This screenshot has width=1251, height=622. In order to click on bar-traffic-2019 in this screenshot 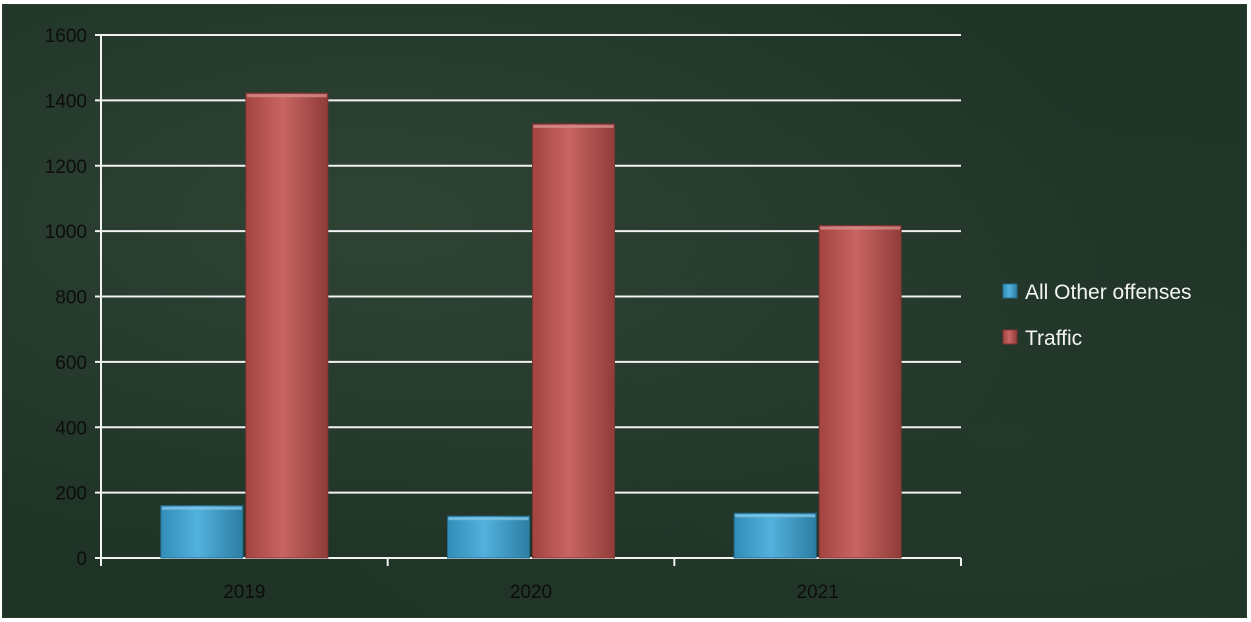, I will do `click(287, 325)`.